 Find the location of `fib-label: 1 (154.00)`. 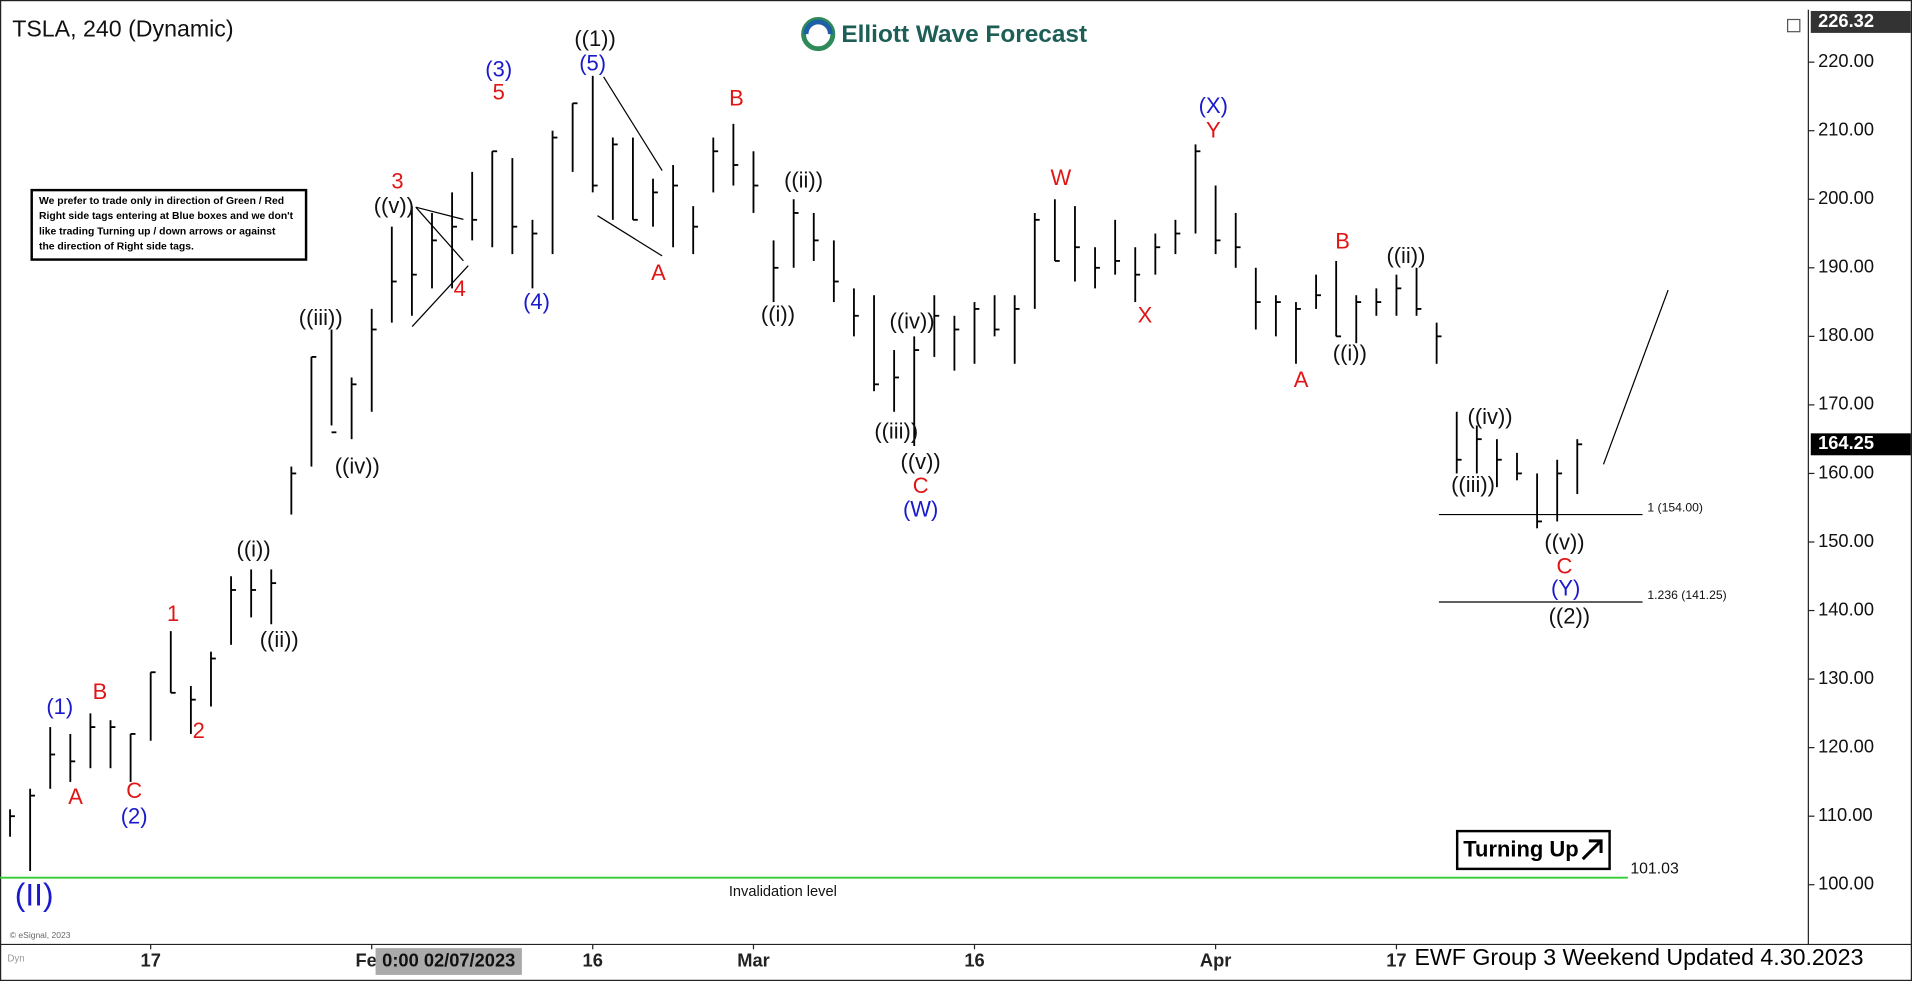

fib-label: 1 (154.00) is located at coordinates (1675, 508).